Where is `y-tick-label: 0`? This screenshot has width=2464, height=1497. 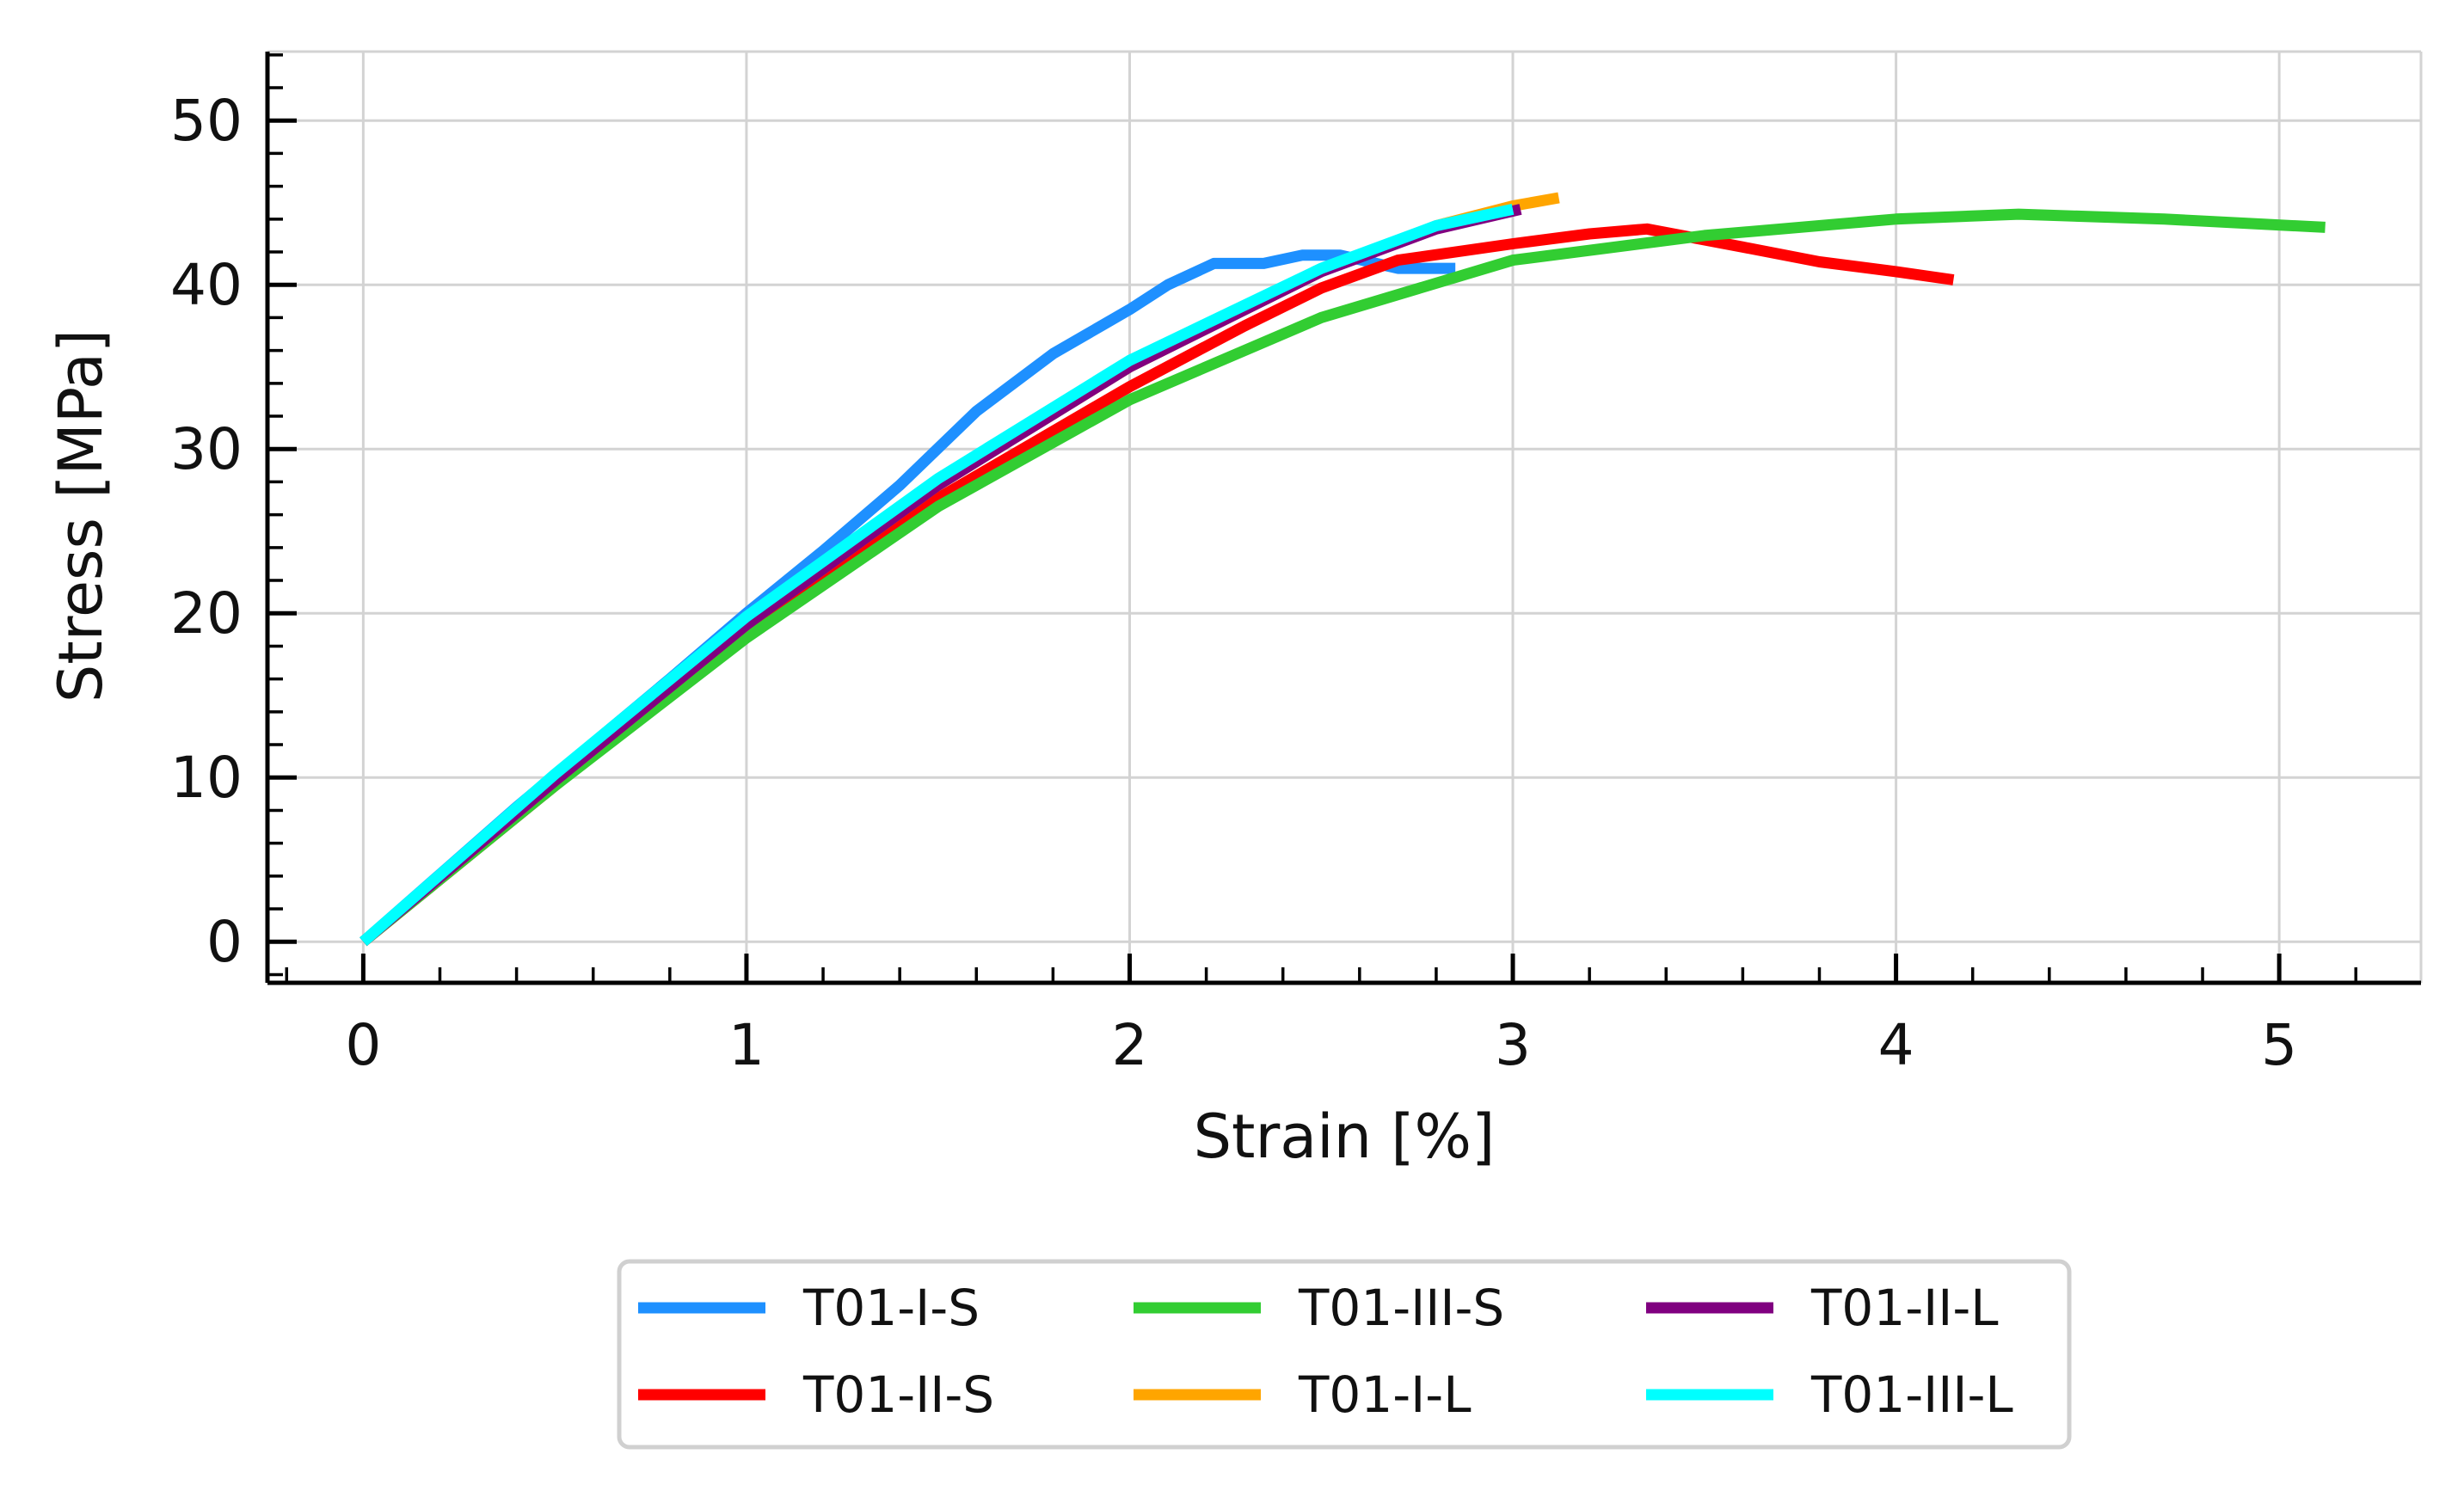
y-tick-label: 0 is located at coordinates (225, 942).